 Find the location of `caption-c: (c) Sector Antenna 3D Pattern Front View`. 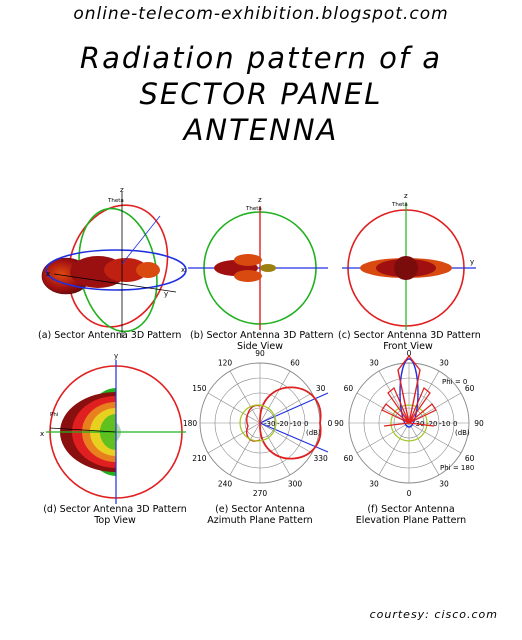

caption-c: (c) Sector Antenna 3D Pattern Front View is located at coordinates (409, 341).